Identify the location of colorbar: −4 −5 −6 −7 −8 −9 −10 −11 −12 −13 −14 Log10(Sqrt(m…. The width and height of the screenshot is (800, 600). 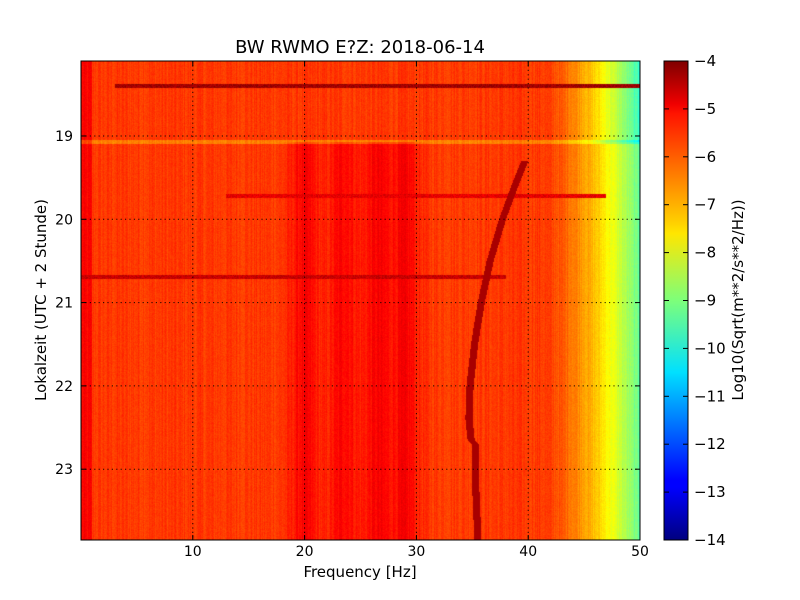
(705, 300).